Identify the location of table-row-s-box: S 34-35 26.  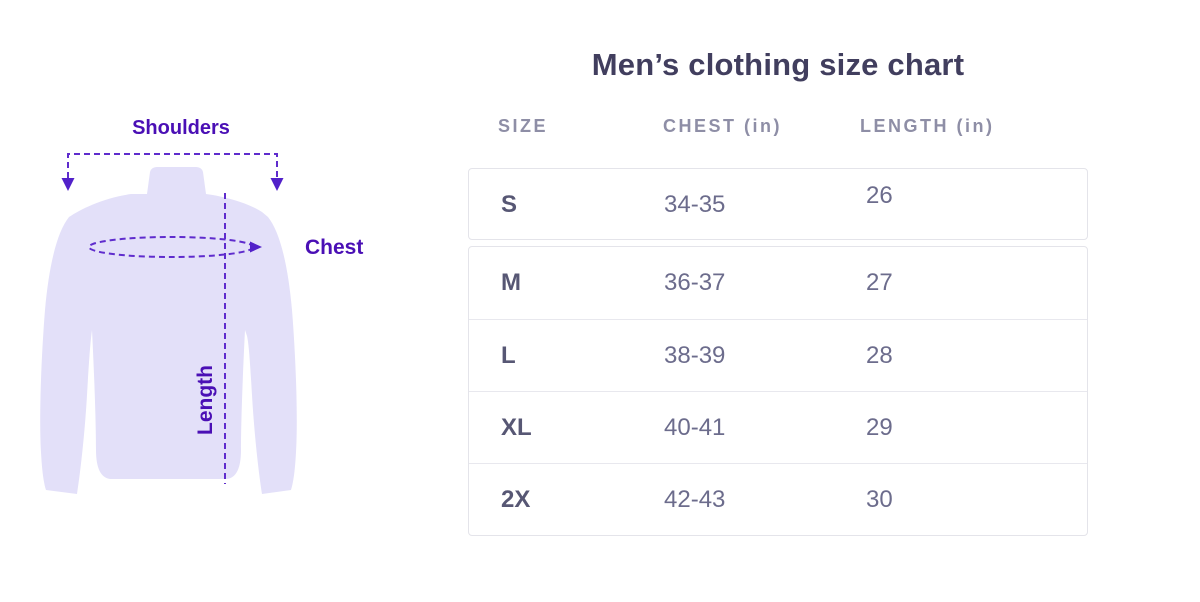
(778, 204).